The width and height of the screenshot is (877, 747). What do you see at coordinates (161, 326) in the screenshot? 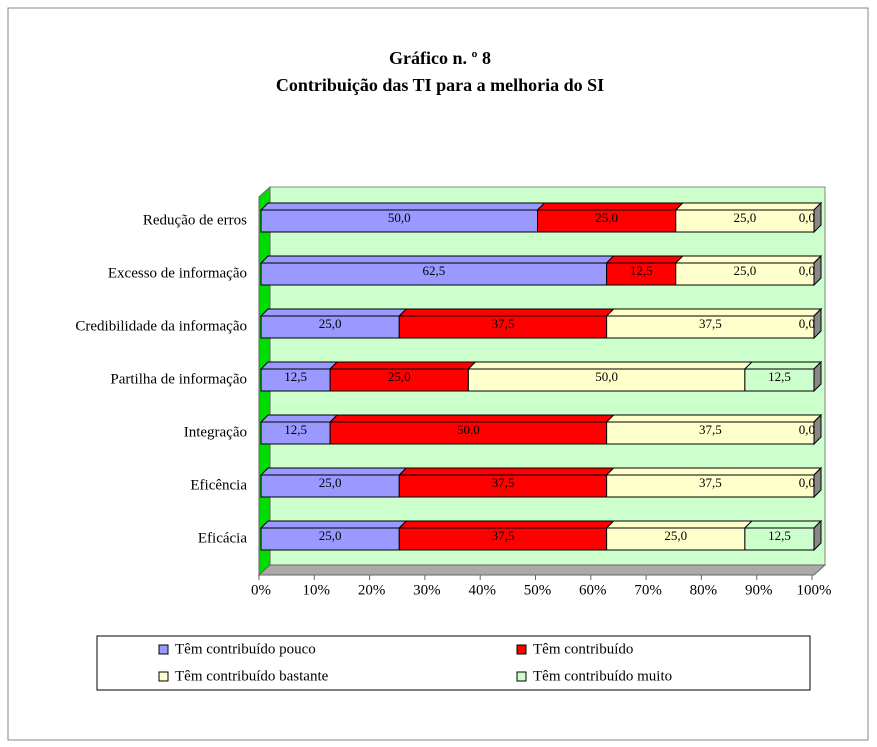
I see `y-tick-label: Credibilidade da informação` at bounding box center [161, 326].